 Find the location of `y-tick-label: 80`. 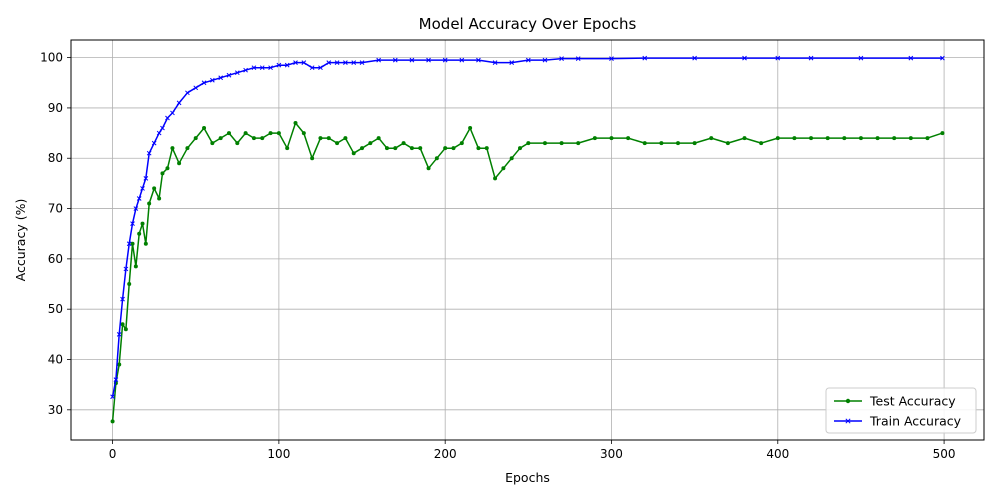

y-tick-label: 80 is located at coordinates (55, 158).